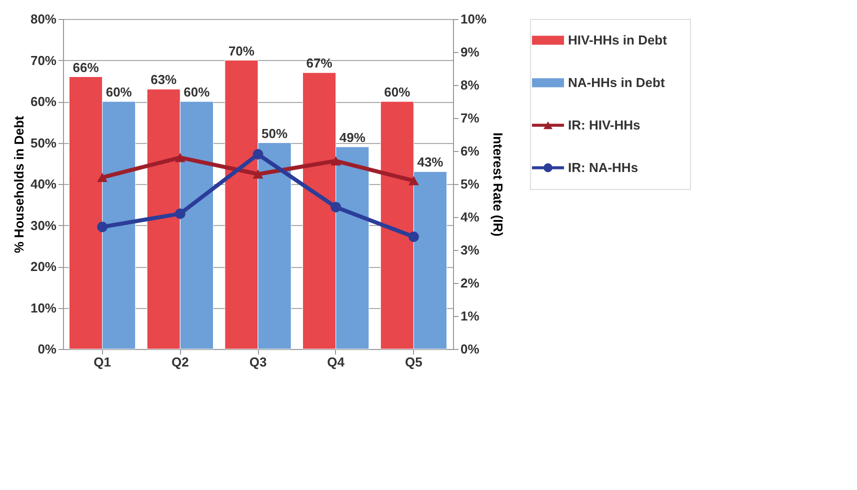 This screenshot has width=857, height=490. I want to click on x-tick-label: Q3, so click(258, 362).